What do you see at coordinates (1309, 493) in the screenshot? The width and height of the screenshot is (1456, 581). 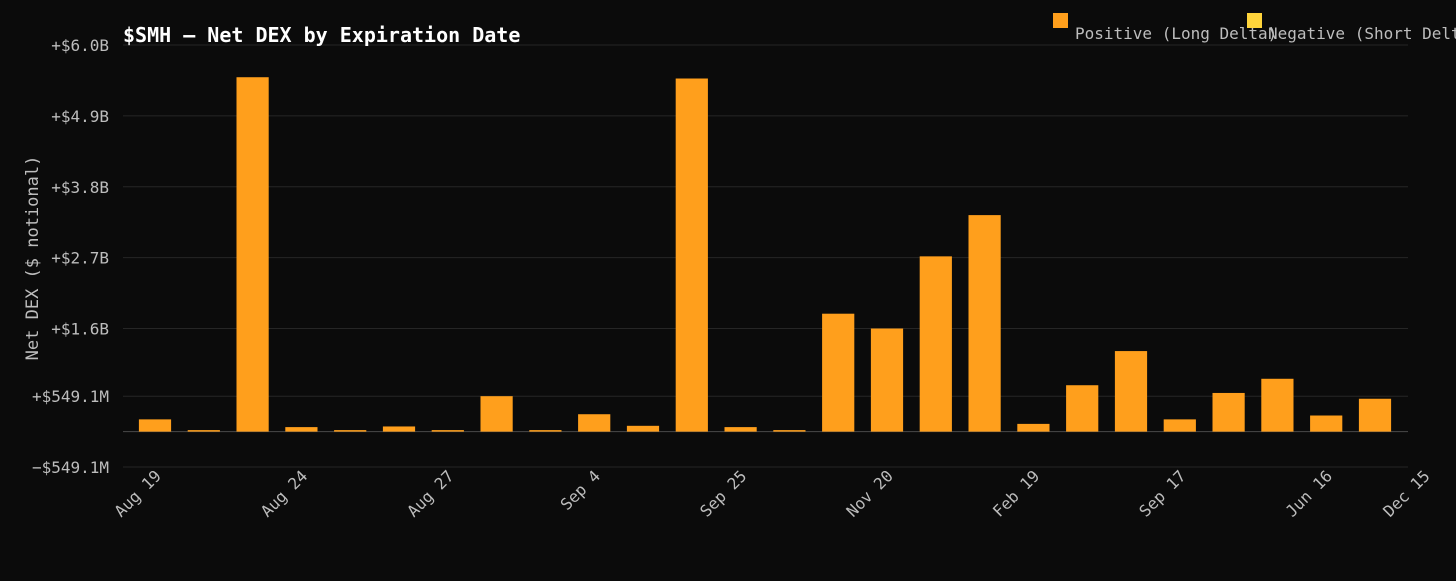 I see `x-tick-label: Jun 16` at bounding box center [1309, 493].